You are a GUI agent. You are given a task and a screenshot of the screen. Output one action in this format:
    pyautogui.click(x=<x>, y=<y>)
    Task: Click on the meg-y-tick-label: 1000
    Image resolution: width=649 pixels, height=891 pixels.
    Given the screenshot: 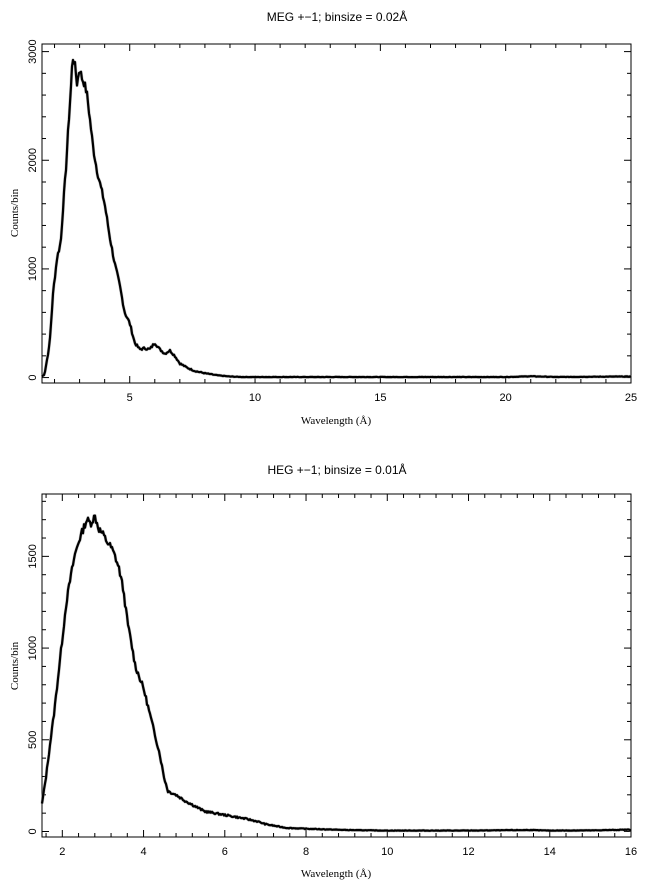 What is the action you would take?
    pyautogui.click(x=33, y=269)
    